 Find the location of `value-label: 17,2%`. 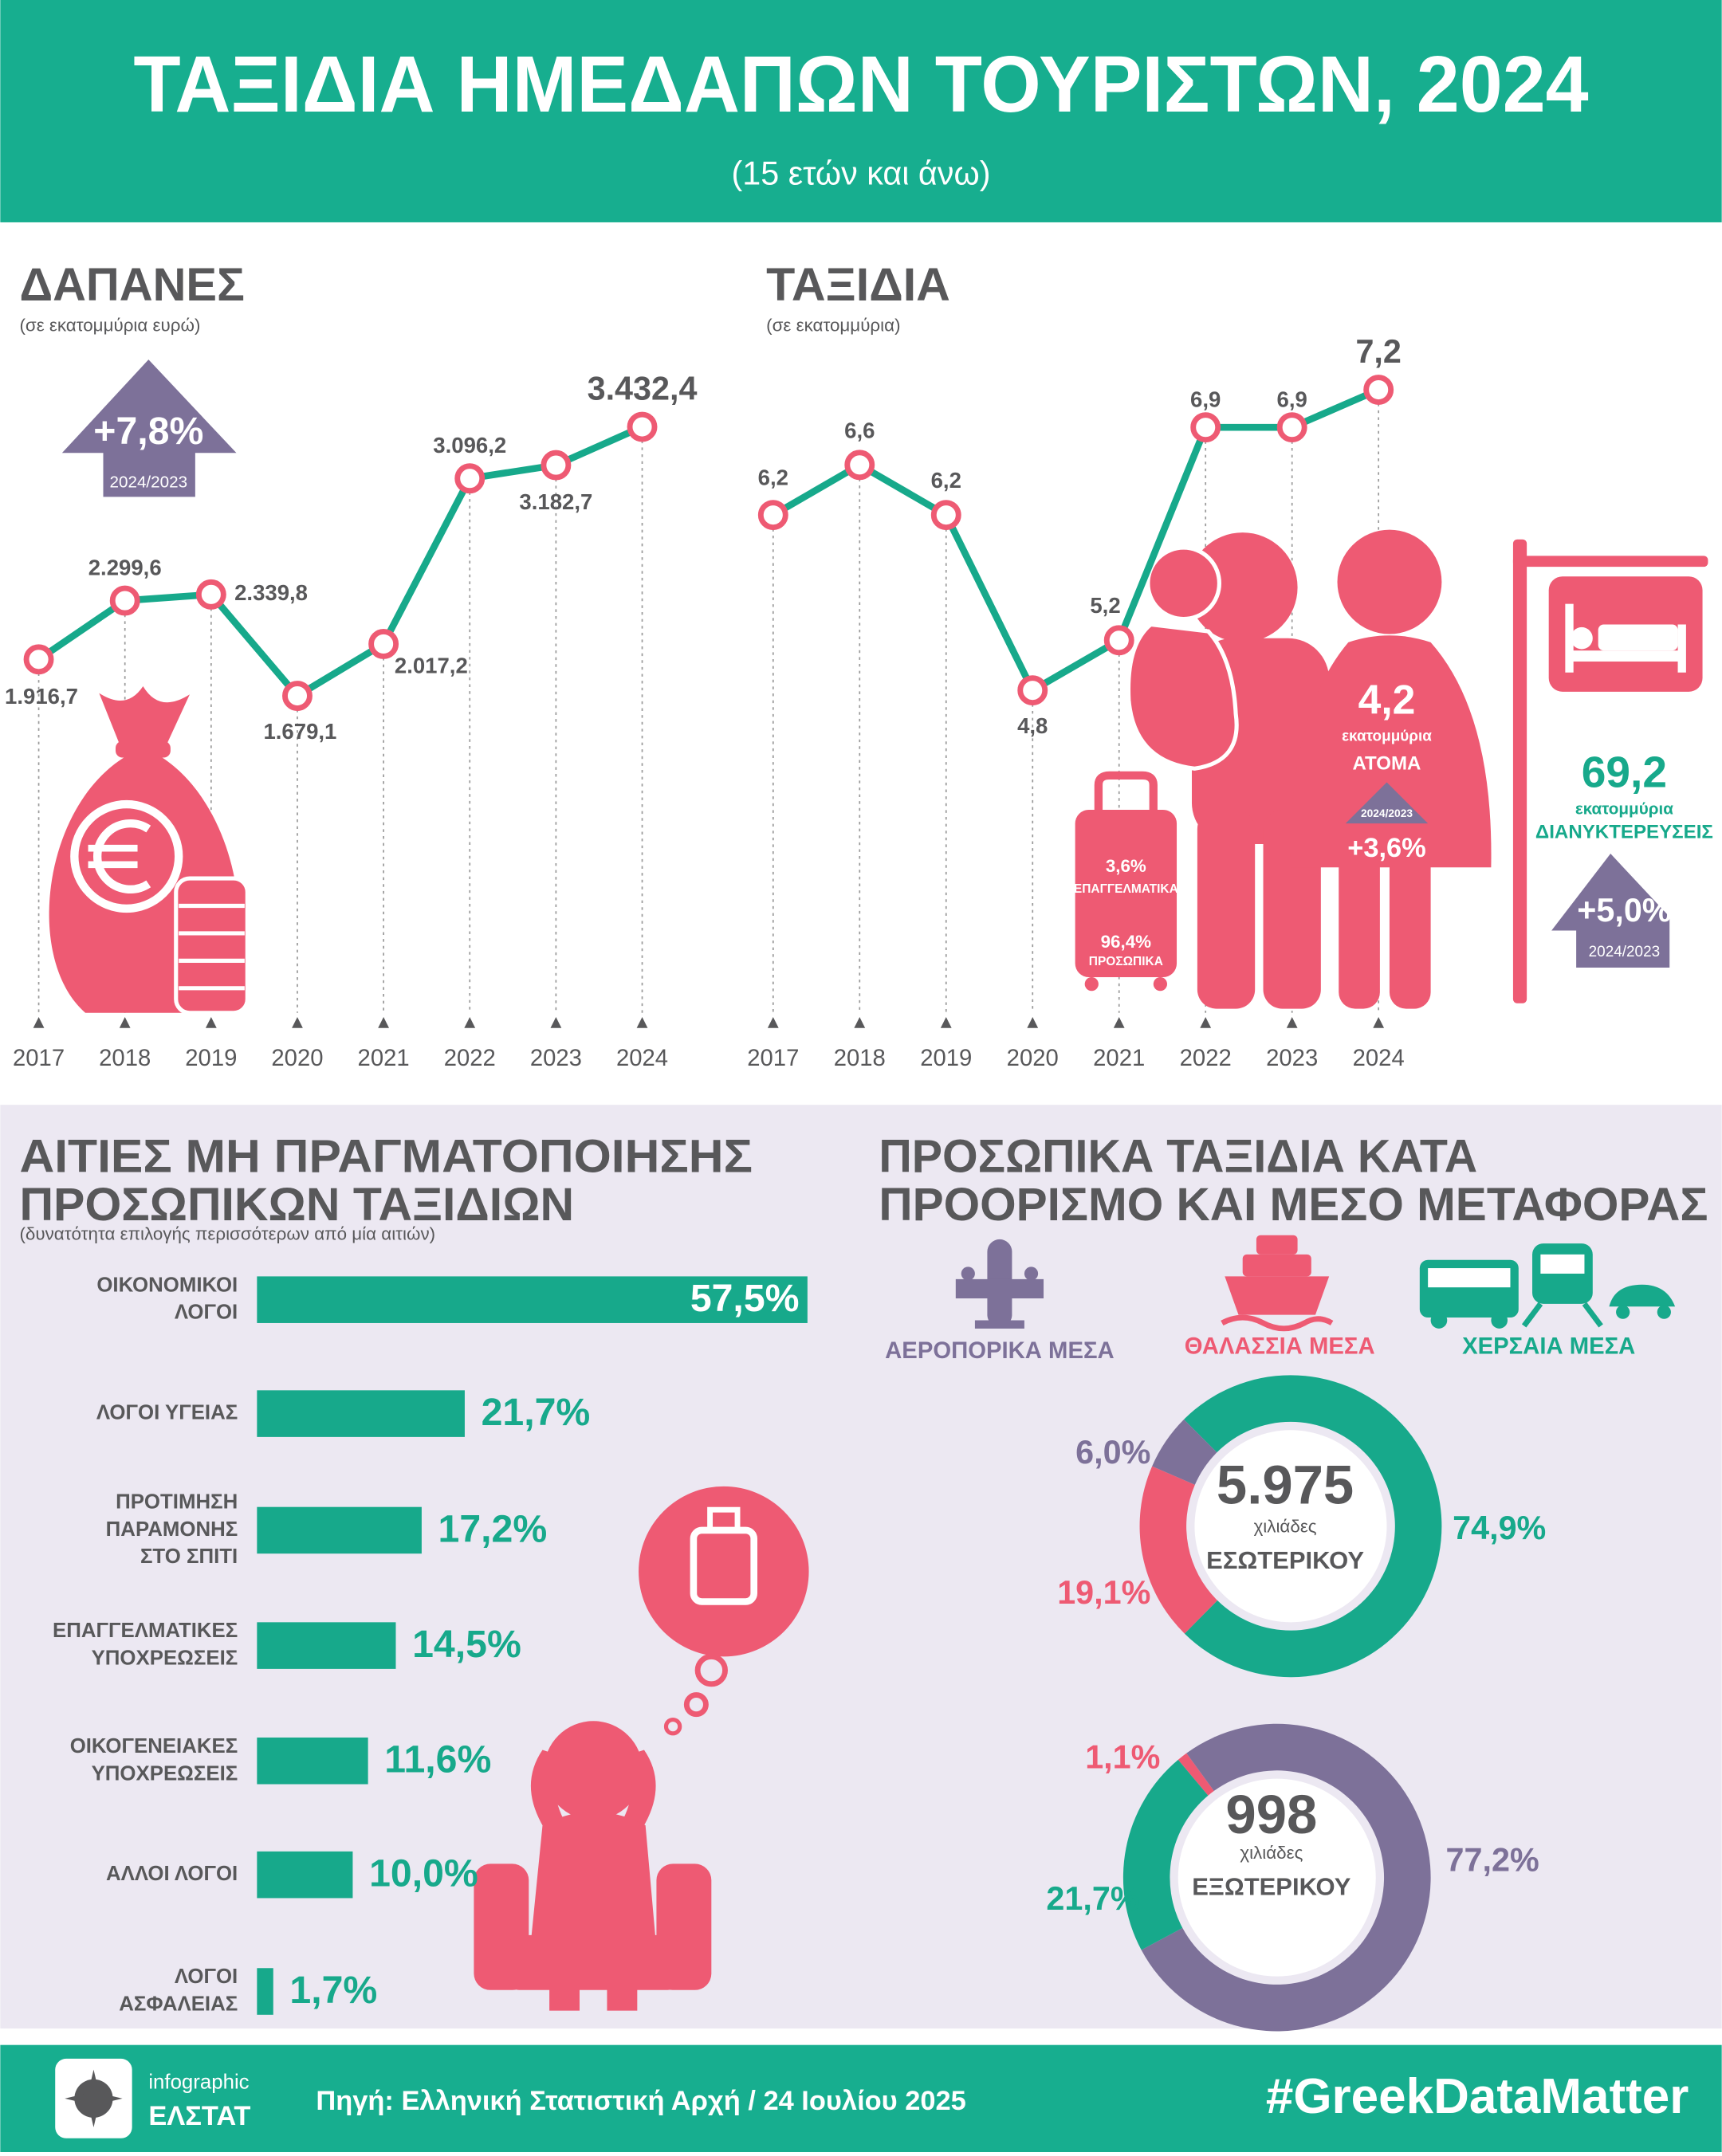

value-label: 17,2% is located at coordinates (493, 1528).